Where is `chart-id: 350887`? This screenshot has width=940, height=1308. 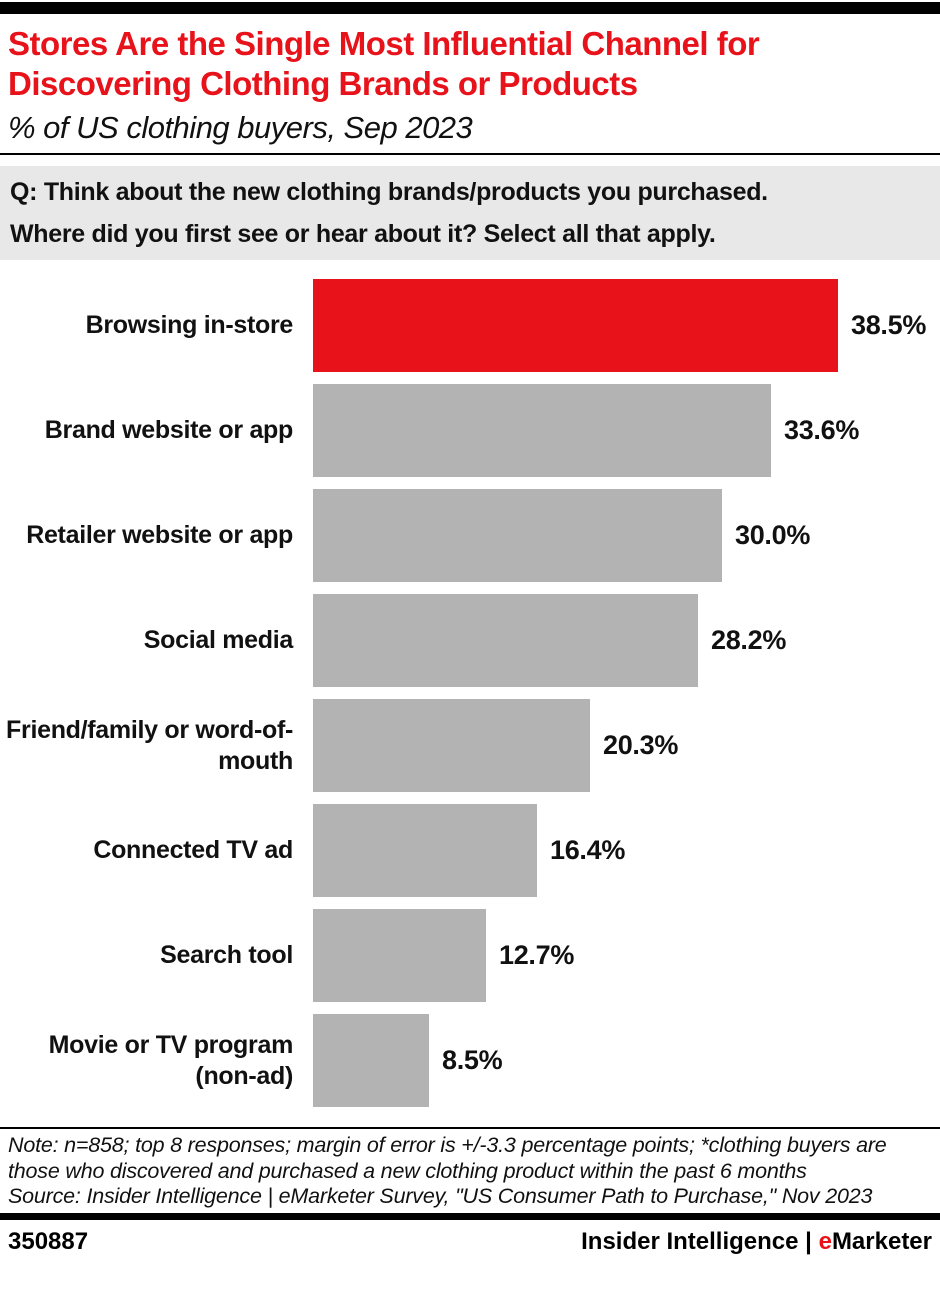 chart-id: 350887 is located at coordinates (48, 1241).